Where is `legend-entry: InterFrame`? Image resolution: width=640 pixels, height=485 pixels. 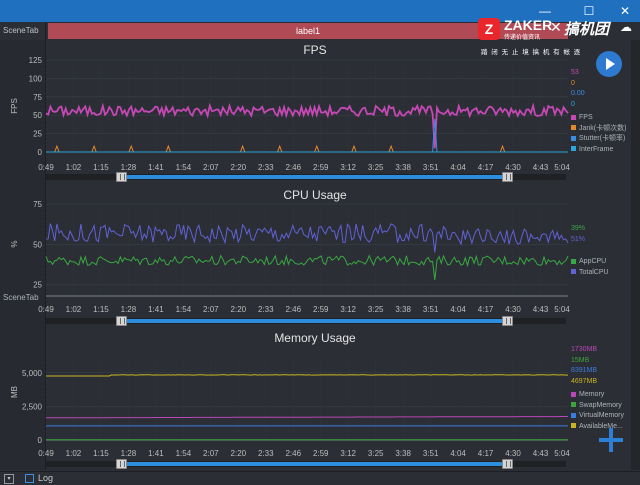 legend-entry: InterFrame is located at coordinates (598, 150).